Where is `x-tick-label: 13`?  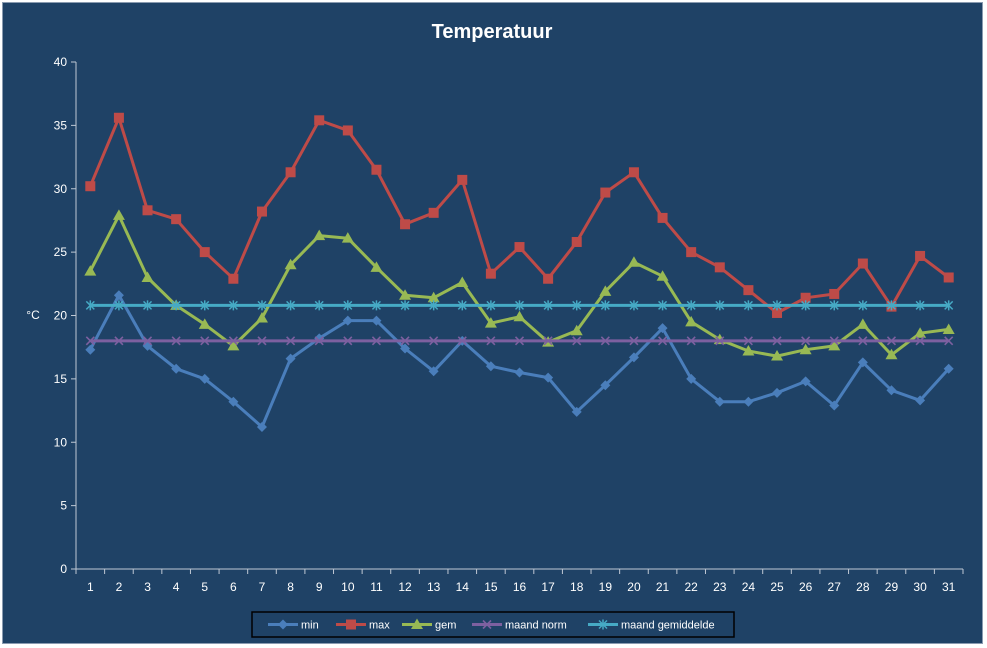 x-tick-label: 13 is located at coordinates (434, 587).